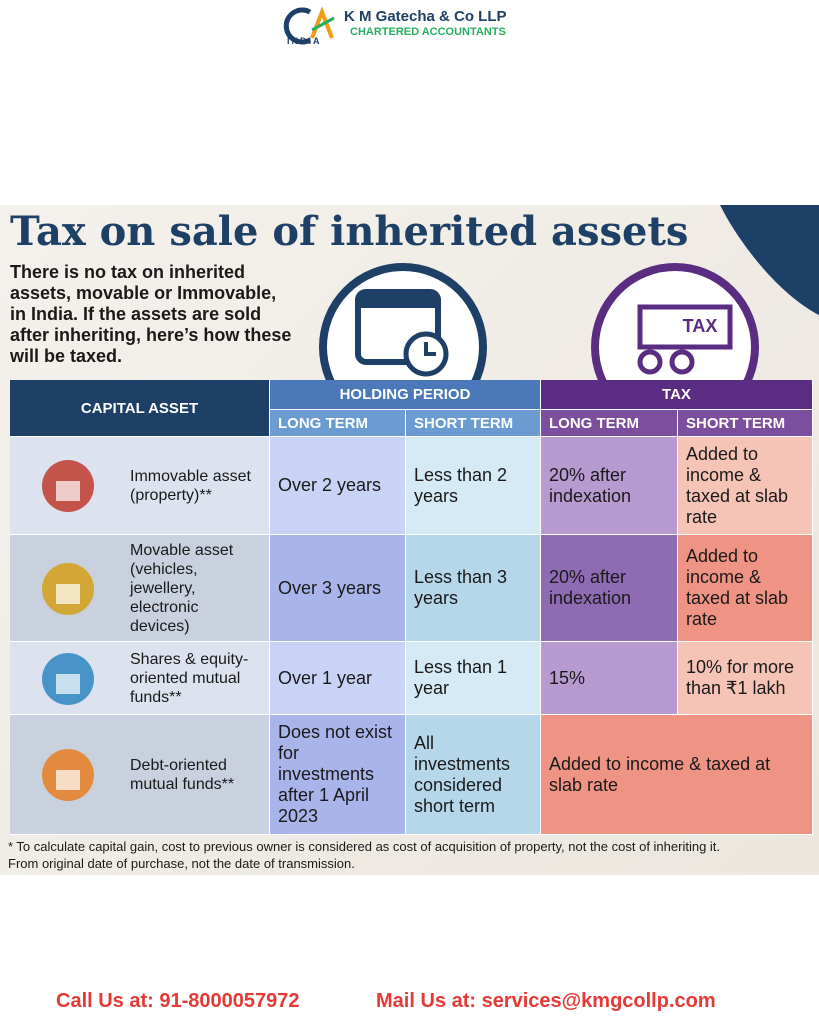 This screenshot has height=1024, width=819. What do you see at coordinates (769, 260) in the screenshot?
I see `decor` at bounding box center [769, 260].